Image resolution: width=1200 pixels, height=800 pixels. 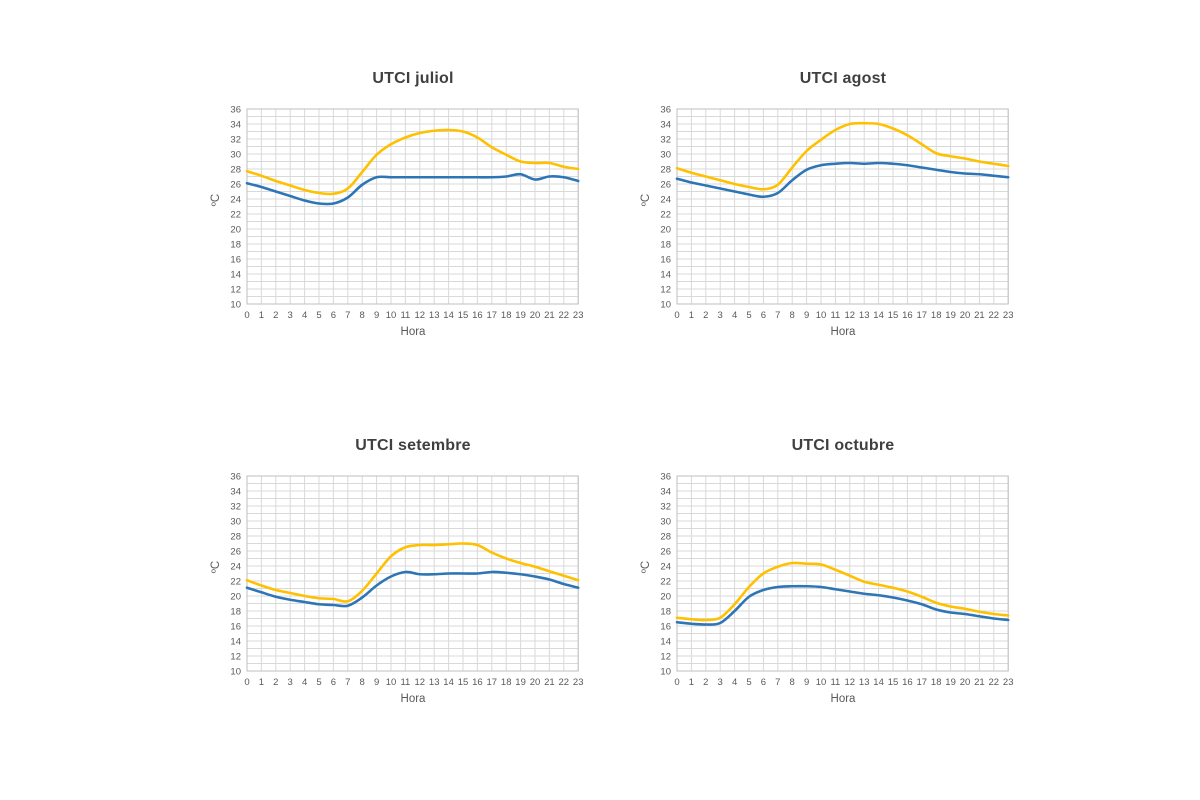 What do you see at coordinates (235, 169) in the screenshot?
I see `svg-text: 28` at bounding box center [235, 169].